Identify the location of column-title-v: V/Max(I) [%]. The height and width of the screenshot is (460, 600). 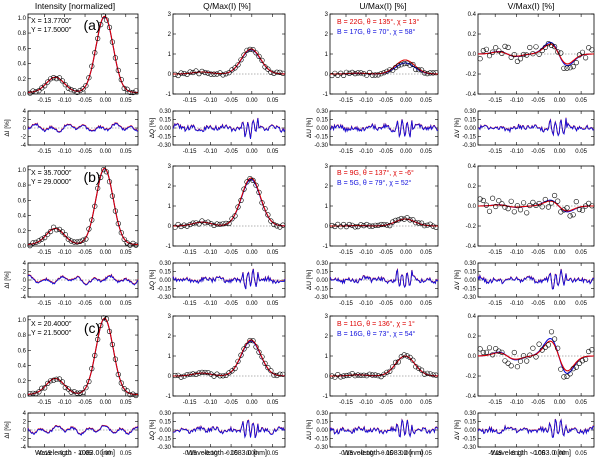
(531, 6).